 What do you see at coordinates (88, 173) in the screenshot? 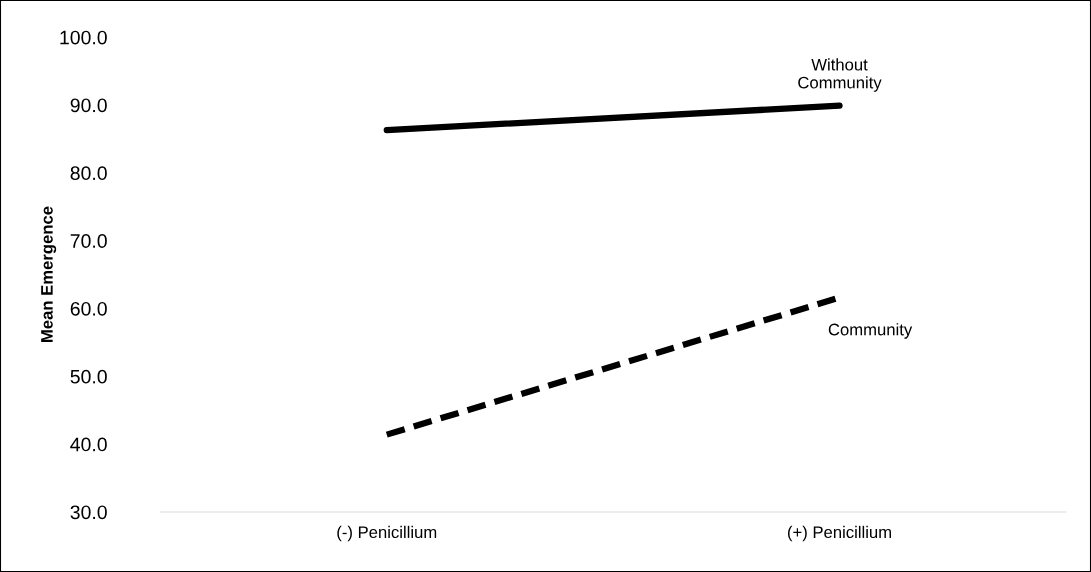
I see `y-tick-label: 80.0` at bounding box center [88, 173].